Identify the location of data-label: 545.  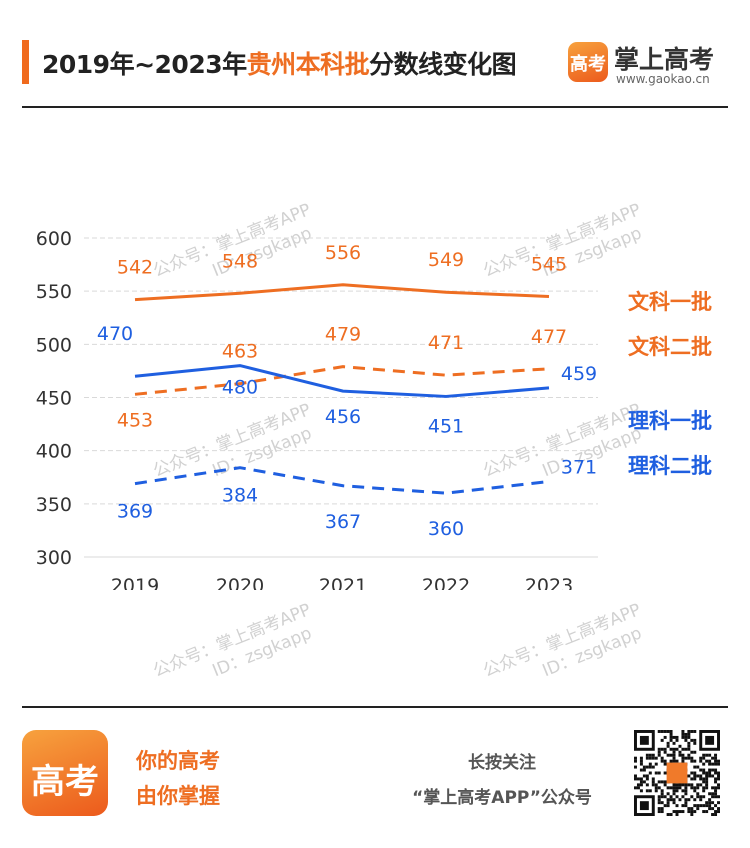
(549, 264).